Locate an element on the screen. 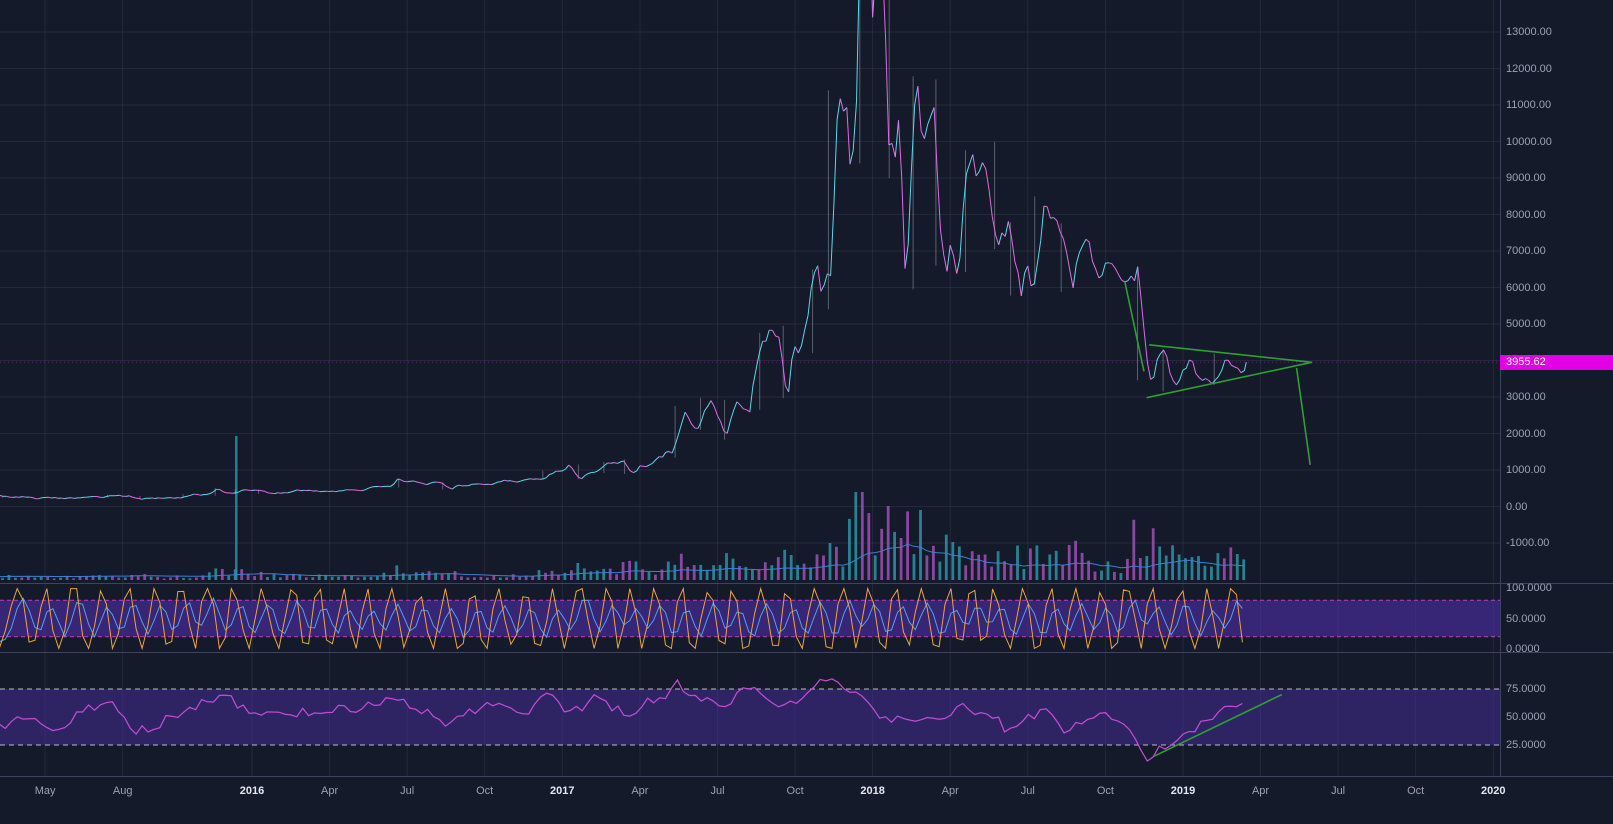 The width and height of the screenshot is (1613, 824). rsi-scale-tick: 50.0000 is located at coordinates (1526, 717).